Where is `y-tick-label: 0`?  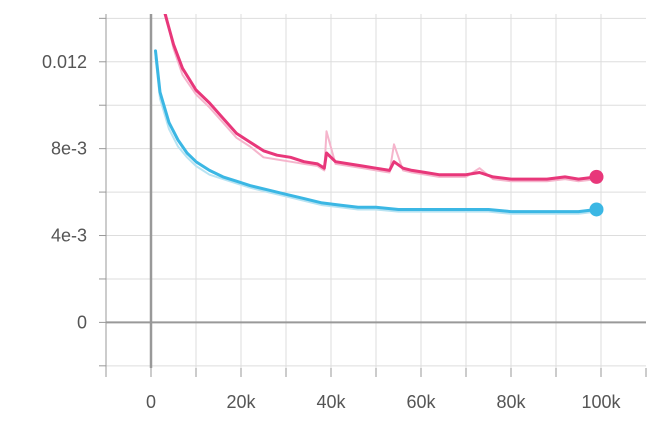
y-tick-label: 0 is located at coordinates (82, 322).